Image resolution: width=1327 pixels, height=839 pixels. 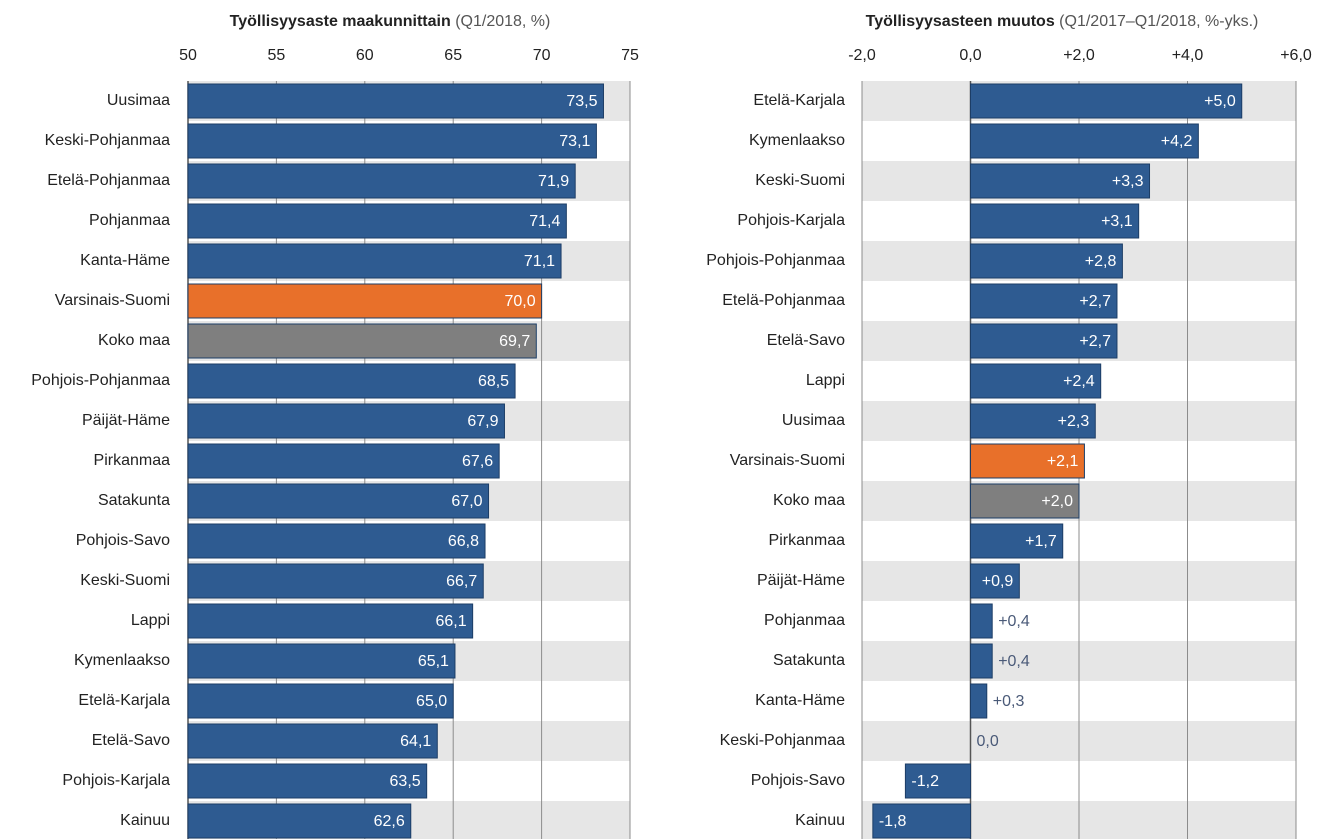 I want to click on value-label: -1,2, so click(x=925, y=781).